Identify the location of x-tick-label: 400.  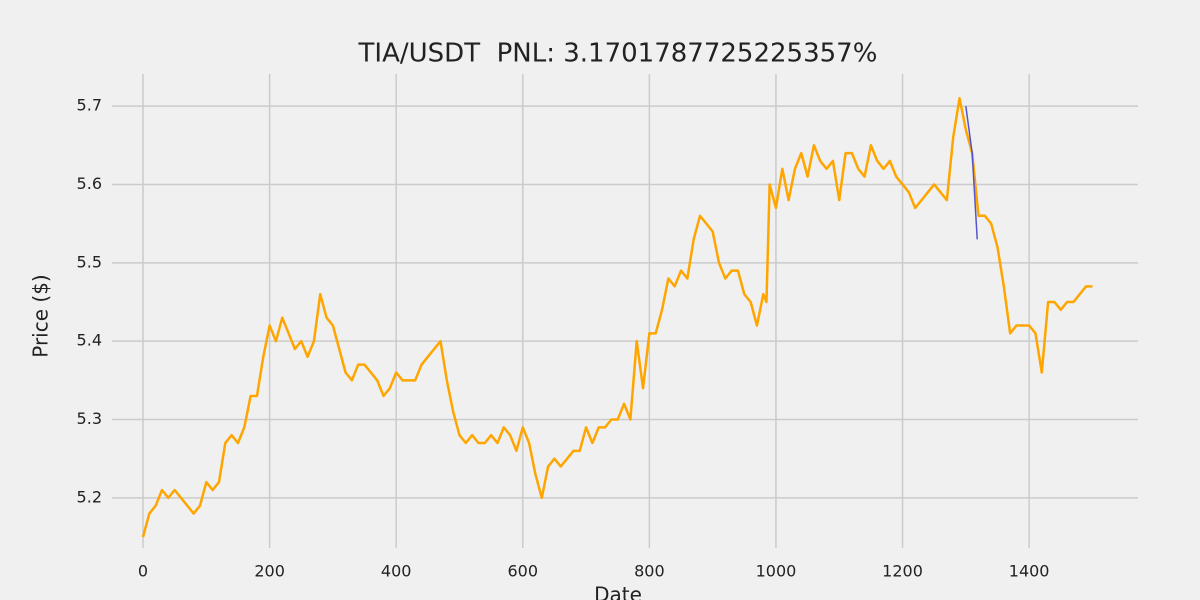
(396, 571).